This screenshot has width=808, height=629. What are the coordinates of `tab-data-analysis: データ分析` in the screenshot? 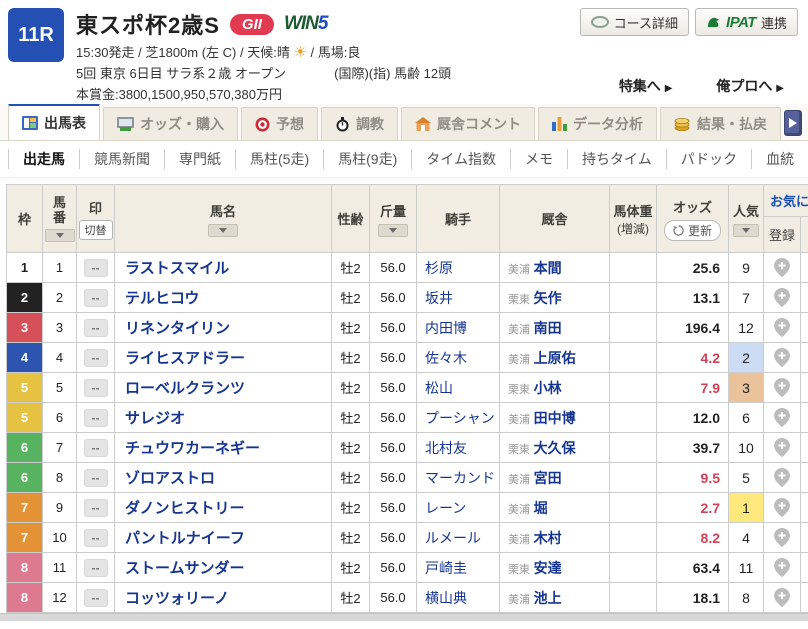 It's located at (597, 123).